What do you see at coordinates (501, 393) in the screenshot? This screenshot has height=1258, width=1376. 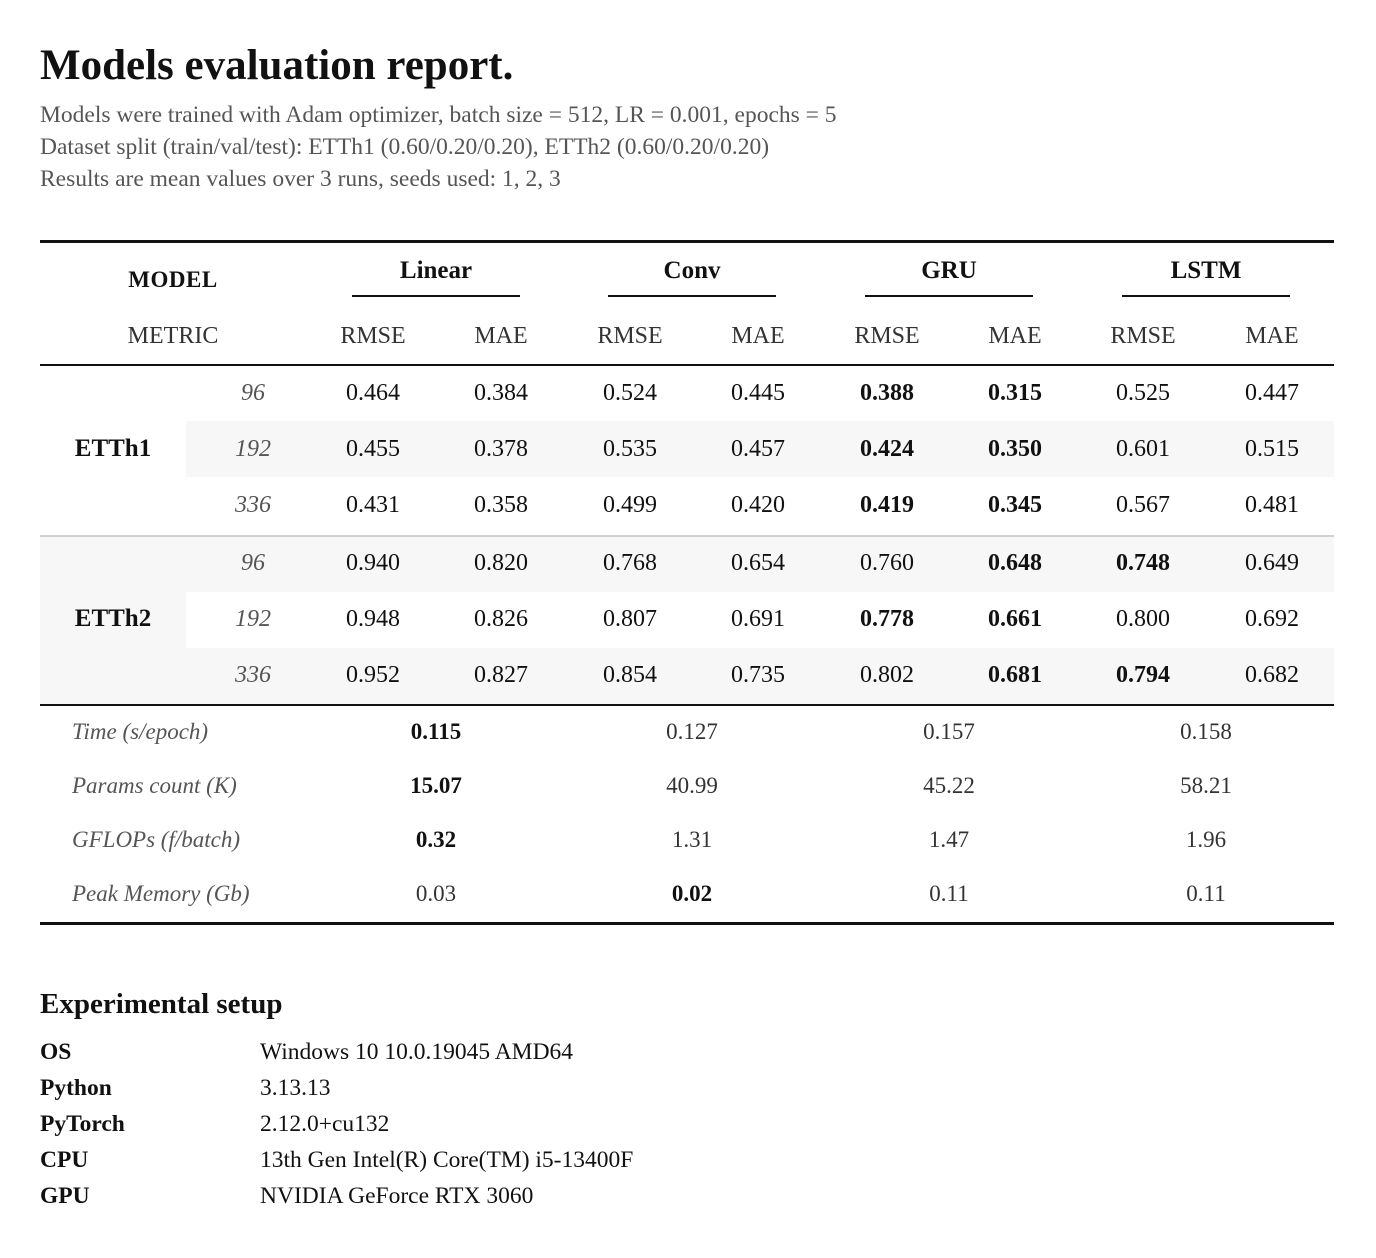 I see `value-cell: 0.384` at bounding box center [501, 393].